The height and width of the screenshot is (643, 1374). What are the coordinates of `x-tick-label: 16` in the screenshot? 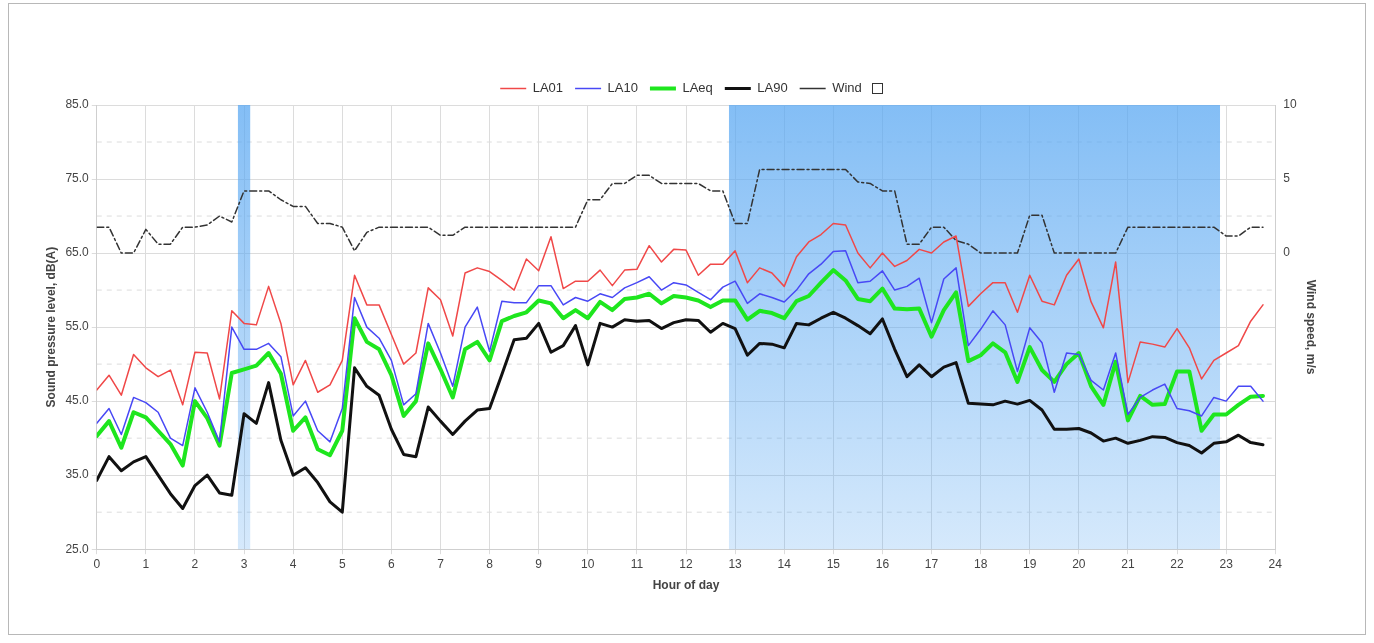 It's located at (882, 563).